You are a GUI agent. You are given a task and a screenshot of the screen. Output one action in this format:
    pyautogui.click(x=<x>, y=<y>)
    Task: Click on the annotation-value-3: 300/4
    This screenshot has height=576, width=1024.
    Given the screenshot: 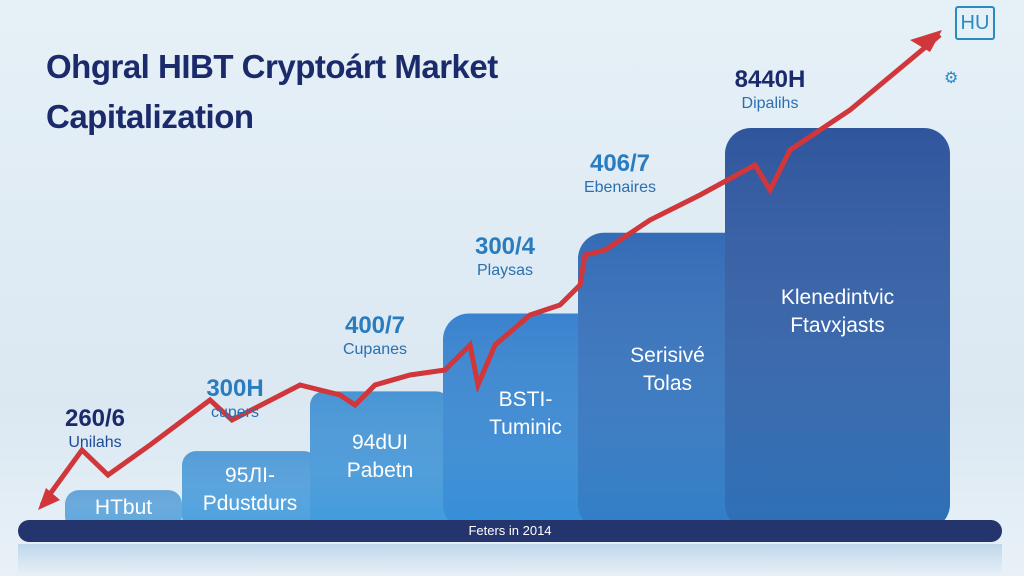 What is the action you would take?
    pyautogui.click(x=505, y=246)
    